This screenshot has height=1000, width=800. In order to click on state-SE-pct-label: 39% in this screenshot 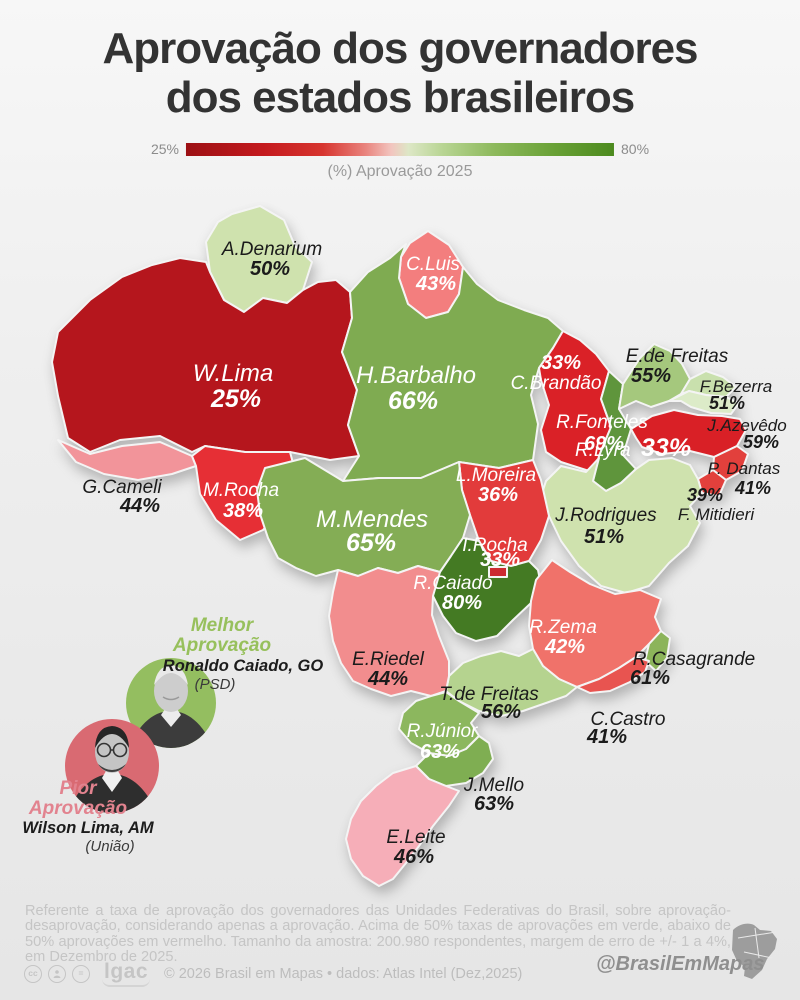, I will do `click(705, 495)`.